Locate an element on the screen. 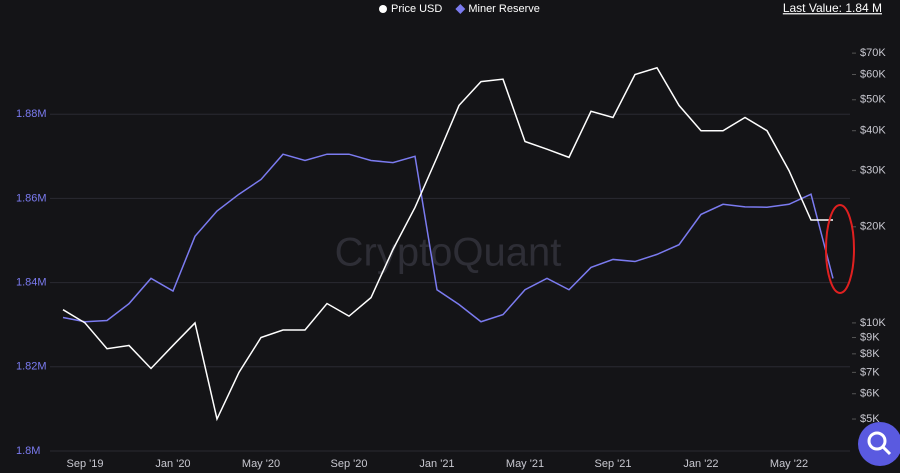 Image resolution: width=900 pixels, height=473 pixels. y2-tick-label: $8K is located at coordinates (870, 354).